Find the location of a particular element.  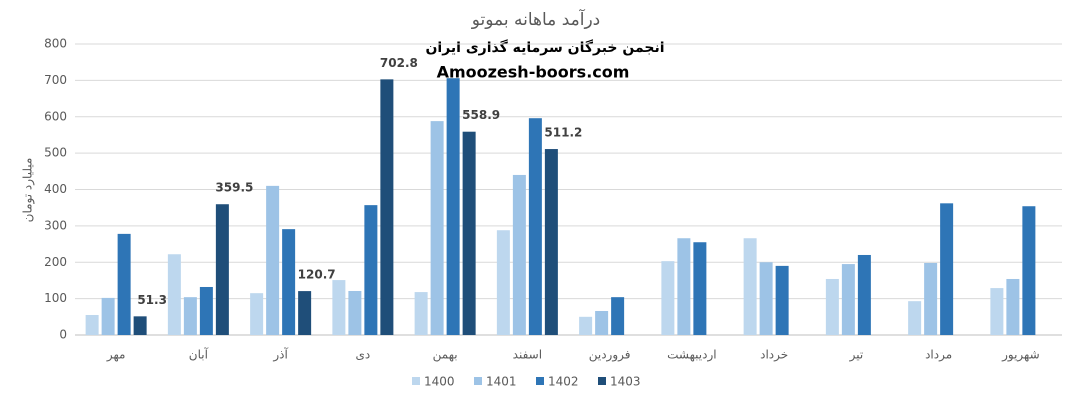

legend-label: 1401 is located at coordinates (501, 382).